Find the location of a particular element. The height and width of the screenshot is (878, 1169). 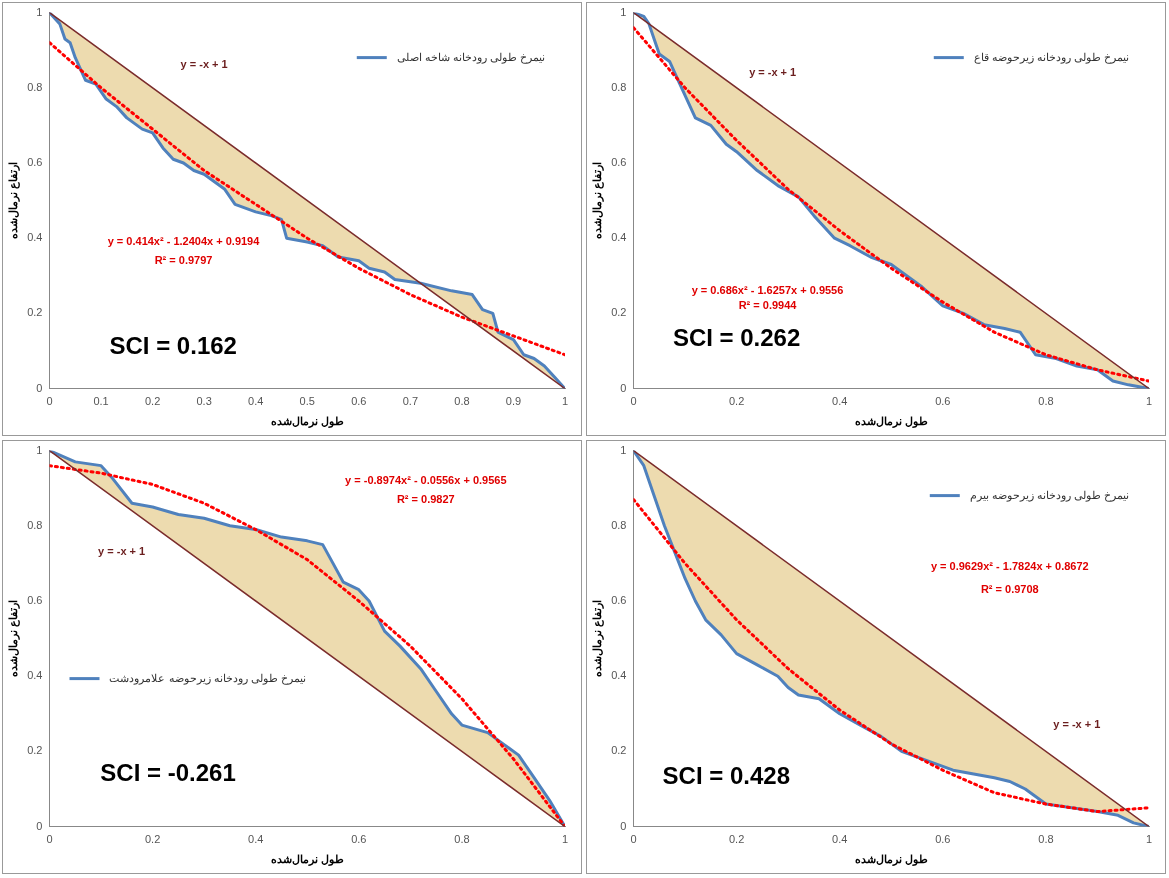

legend-label: نیمرخ طولی رودخانه زیرحوضه بیرم is located at coordinates (1049, 495).